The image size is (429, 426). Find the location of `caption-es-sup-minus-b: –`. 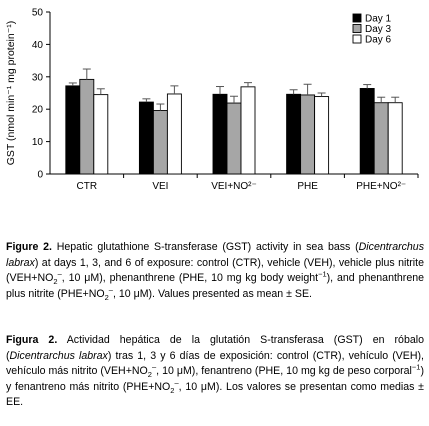

caption-es-sup-minus-b: – is located at coordinates (176, 383).